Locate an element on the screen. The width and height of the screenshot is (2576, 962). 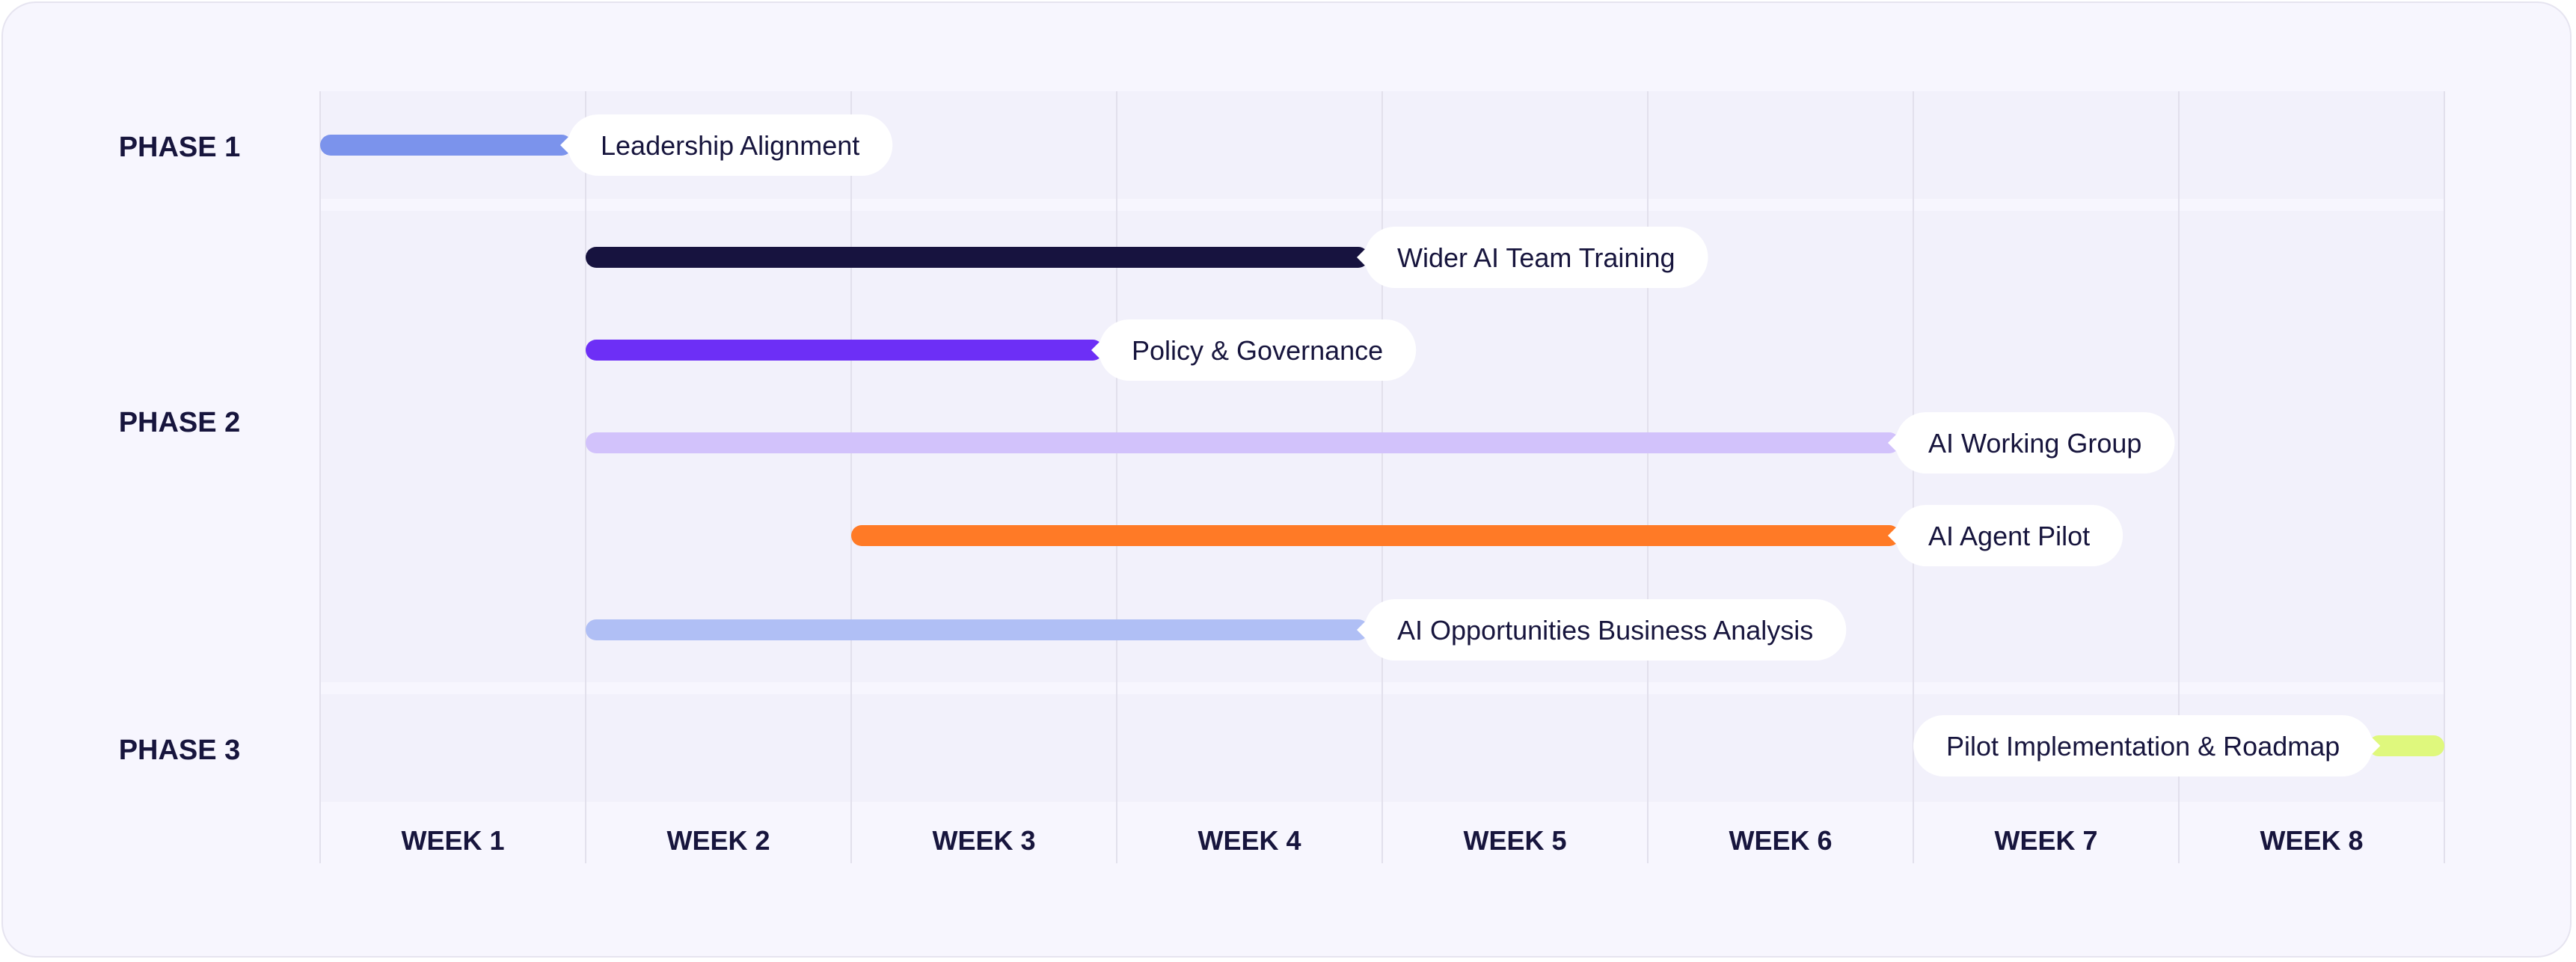
task-label: Pilot Implementation & Roadmap is located at coordinates (2143, 746).